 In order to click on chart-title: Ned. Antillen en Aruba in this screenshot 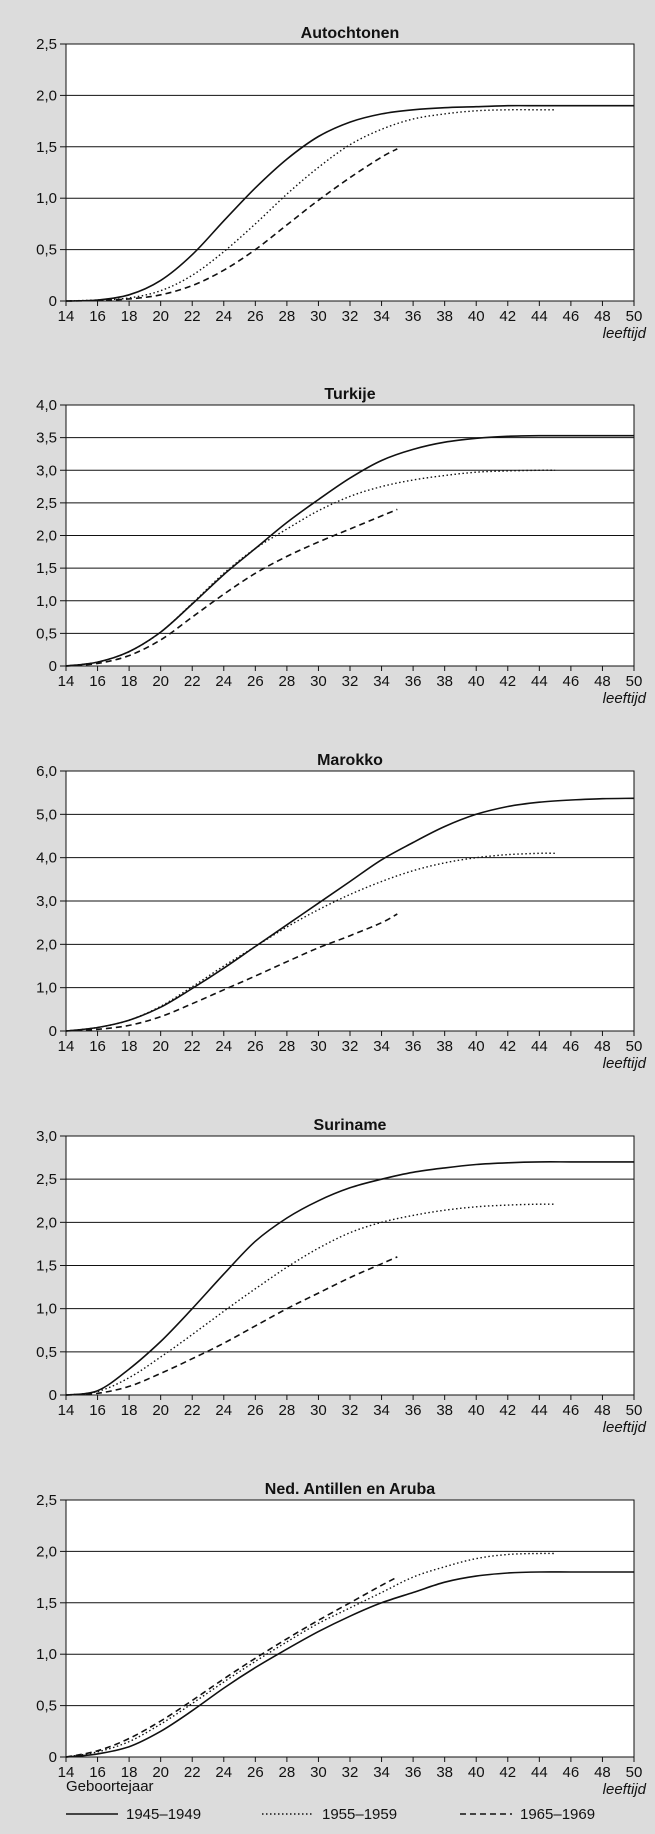, I will do `click(350, 1489)`.